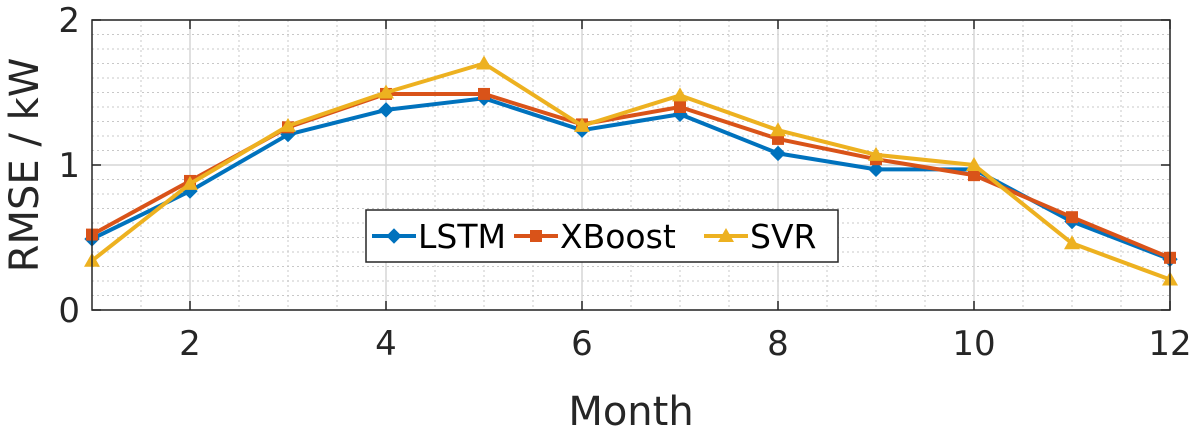  I want to click on legend-item-xboost: XBoost, so click(595, 236).